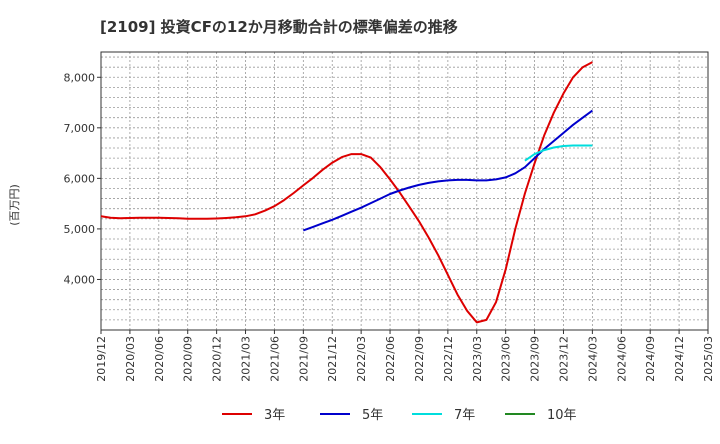 The image size is (720, 444). Describe the element at coordinates (535, 359) in the screenshot. I see `x-tick-label: 2023/09` at that location.